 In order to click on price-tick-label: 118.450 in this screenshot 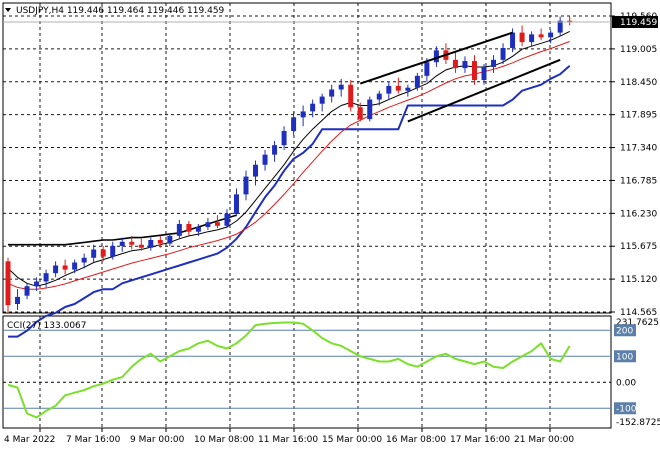, I will do `click(638, 83)`.